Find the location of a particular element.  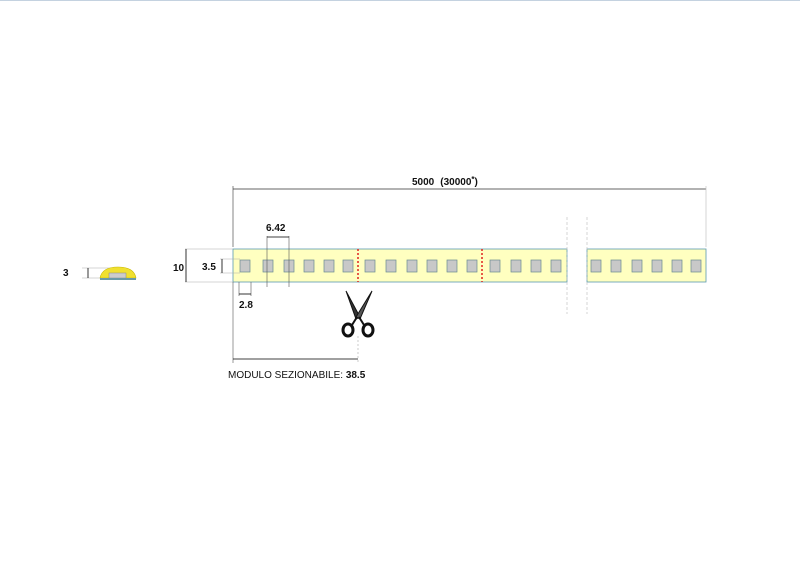

strip-profile is located at coordinates (109, 273).